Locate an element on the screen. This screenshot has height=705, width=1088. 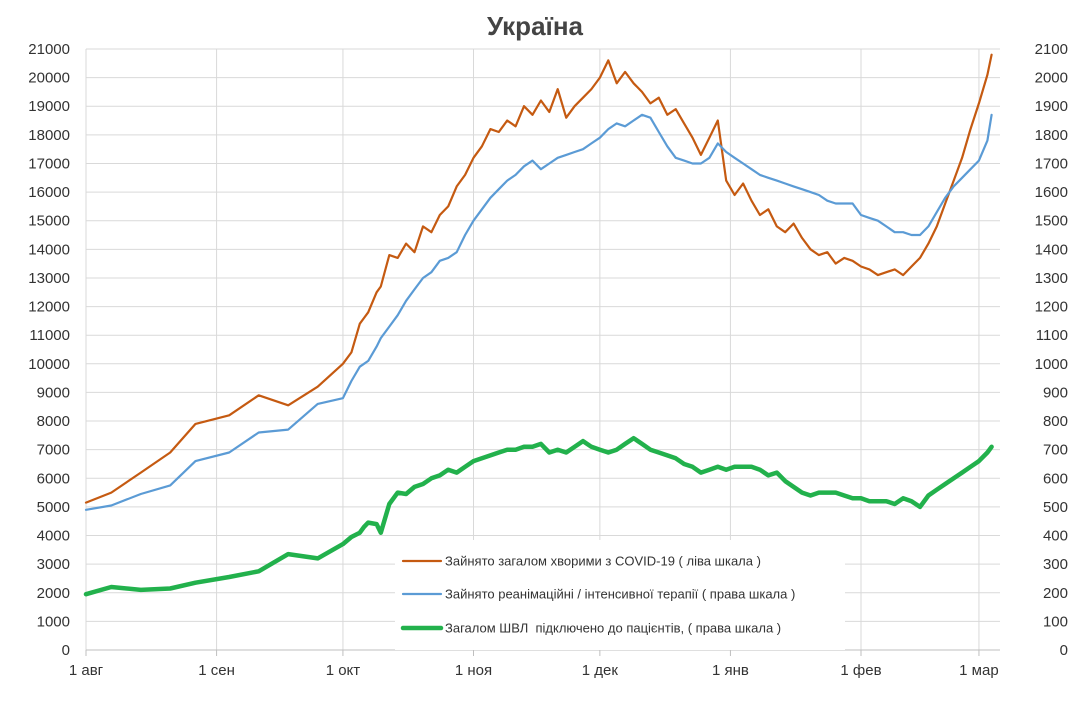
x-tick-label: 1 мар is located at coordinates (979, 670).